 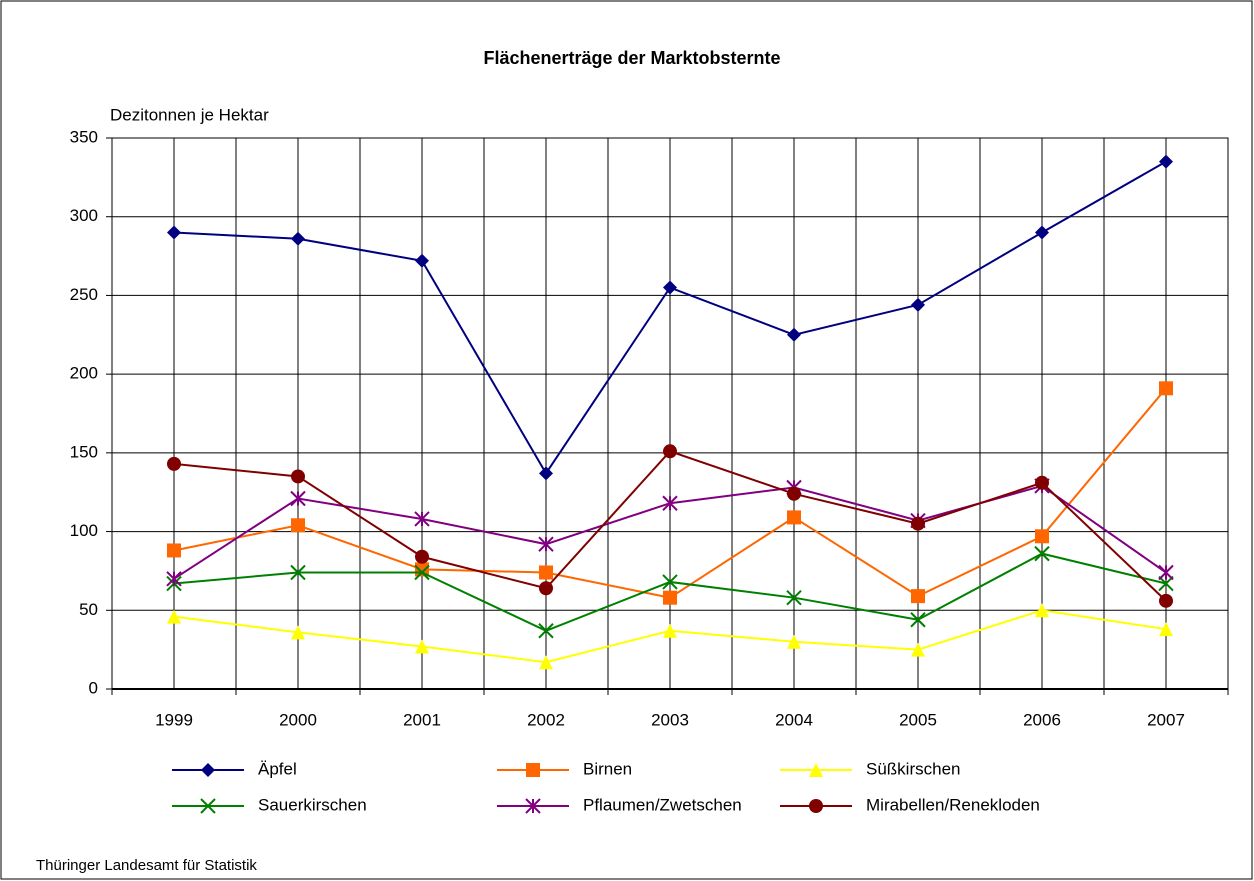 I want to click on x-tick-label: 1999, so click(x=174, y=719).